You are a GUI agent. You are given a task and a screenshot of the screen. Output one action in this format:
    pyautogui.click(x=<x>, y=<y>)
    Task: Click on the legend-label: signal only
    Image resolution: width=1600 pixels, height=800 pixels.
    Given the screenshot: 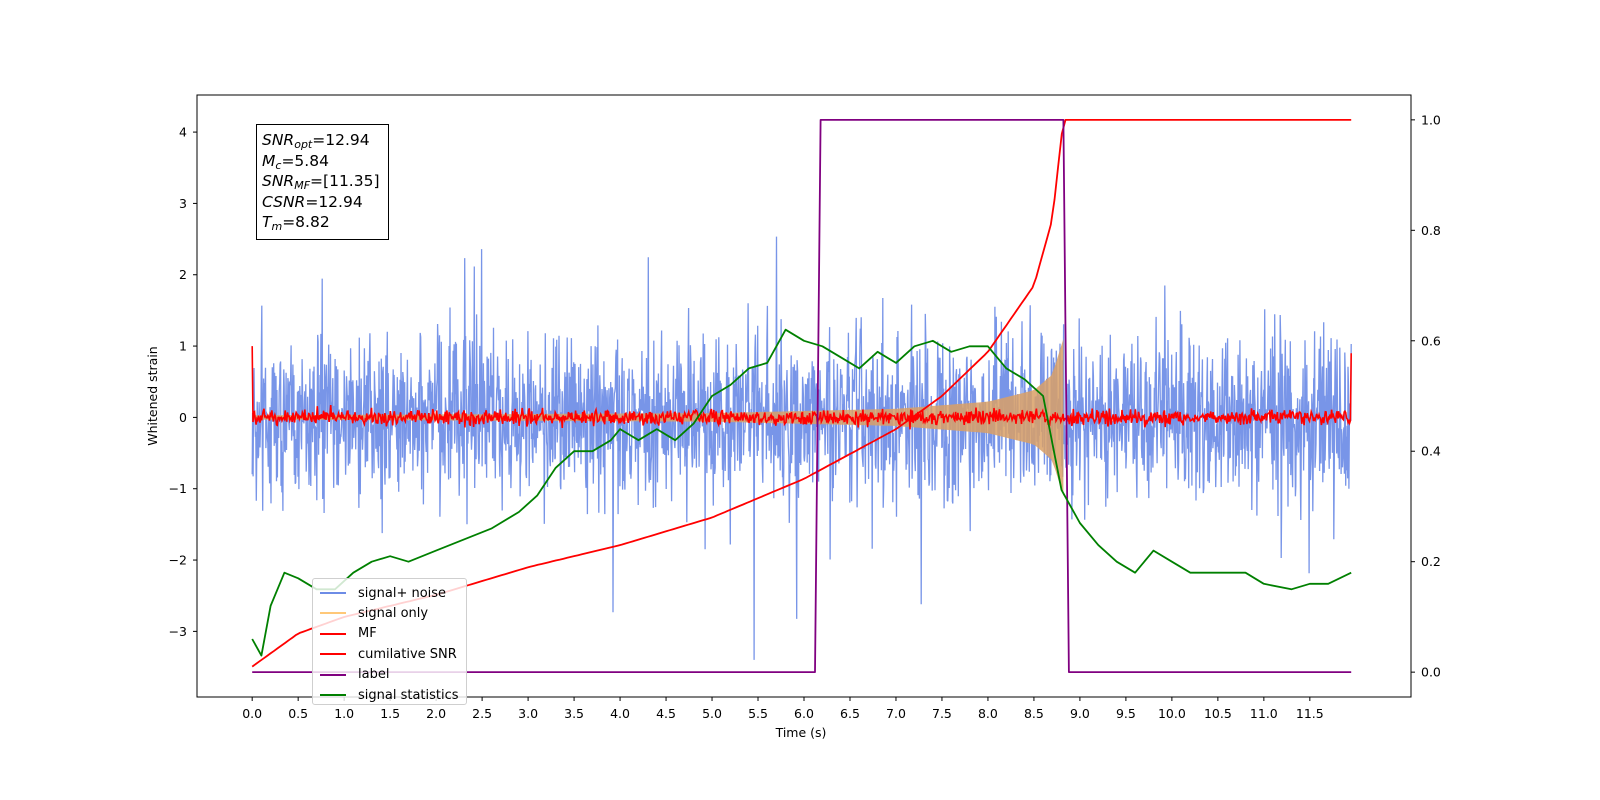 What is the action you would take?
    pyautogui.click(x=393, y=613)
    